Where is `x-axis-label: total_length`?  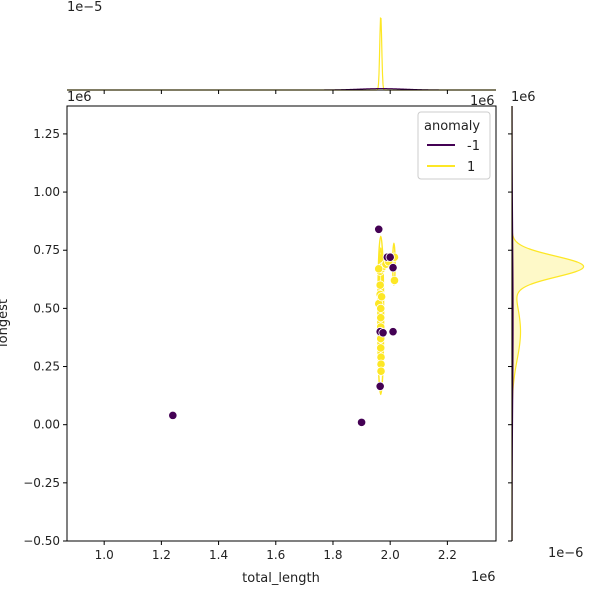 x-axis-label: total_length is located at coordinates (281, 578).